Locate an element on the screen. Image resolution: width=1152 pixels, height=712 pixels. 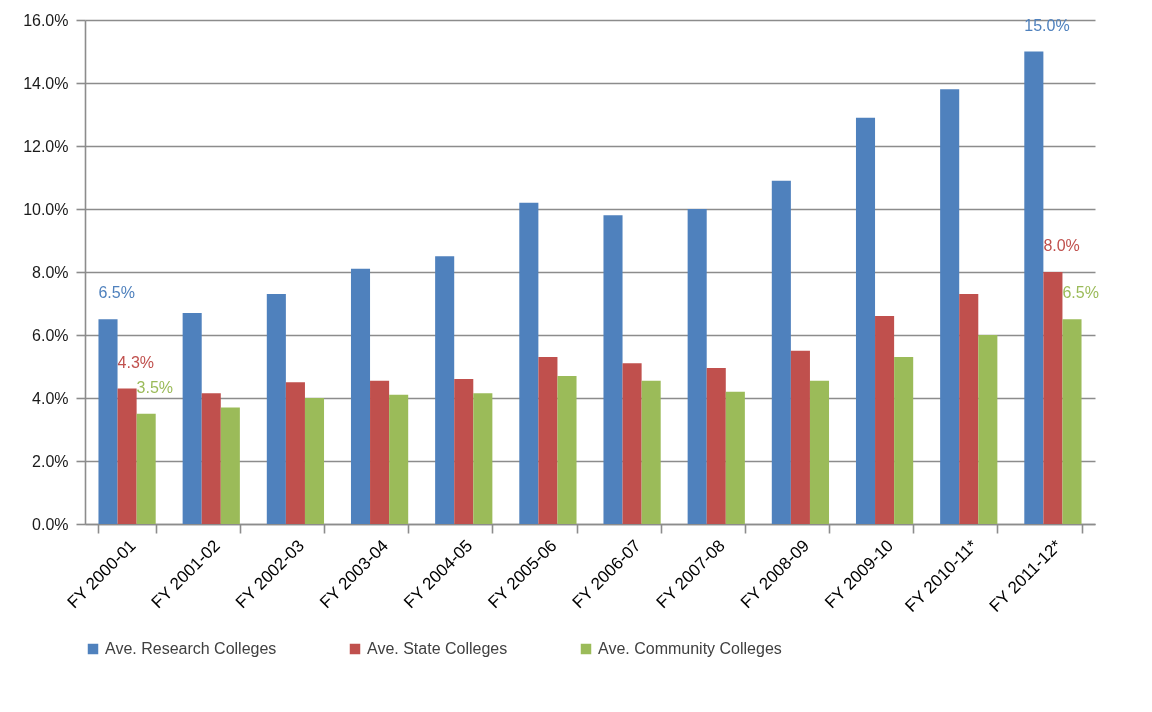
data-label: 8.0% is located at coordinates (1061, 245).